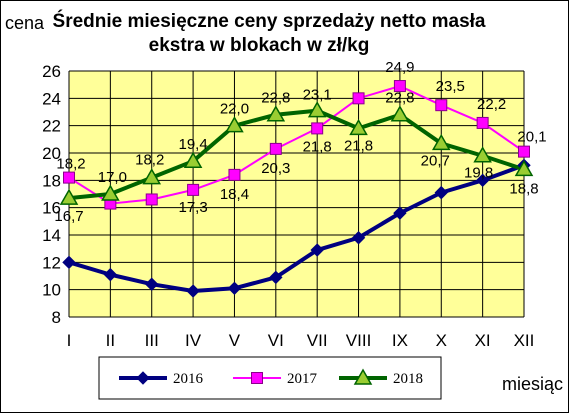 This screenshot has width=569, height=413. What do you see at coordinates (408, 379) in the screenshot?
I see `legend-label-2018: 2018` at bounding box center [408, 379].